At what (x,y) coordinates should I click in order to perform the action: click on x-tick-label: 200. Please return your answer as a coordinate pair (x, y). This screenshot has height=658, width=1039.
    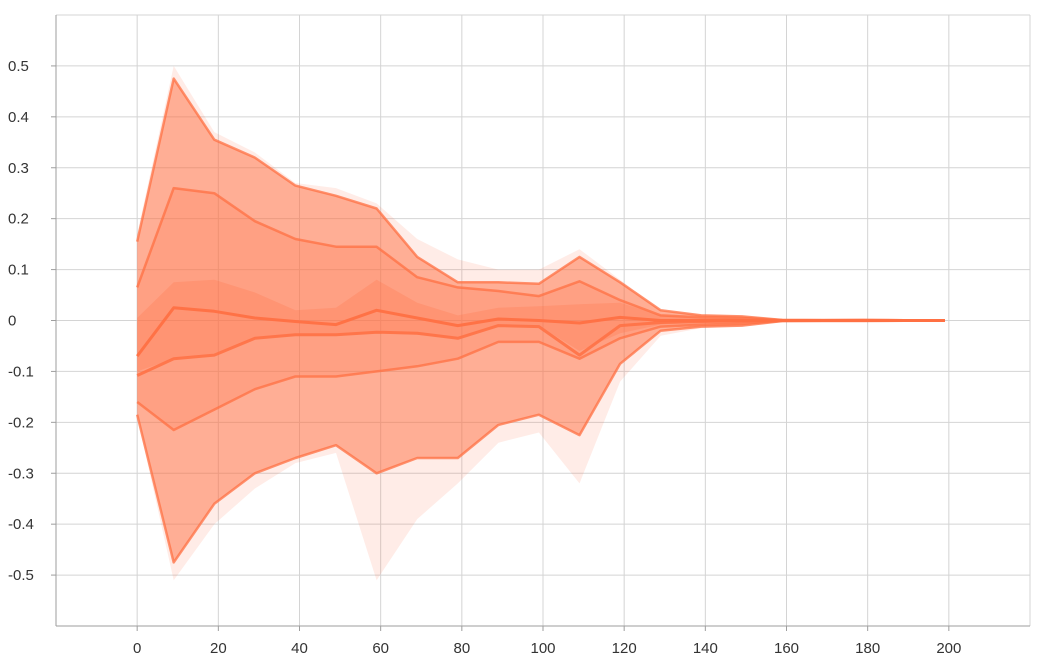
    Looking at the image, I should click on (948, 648).